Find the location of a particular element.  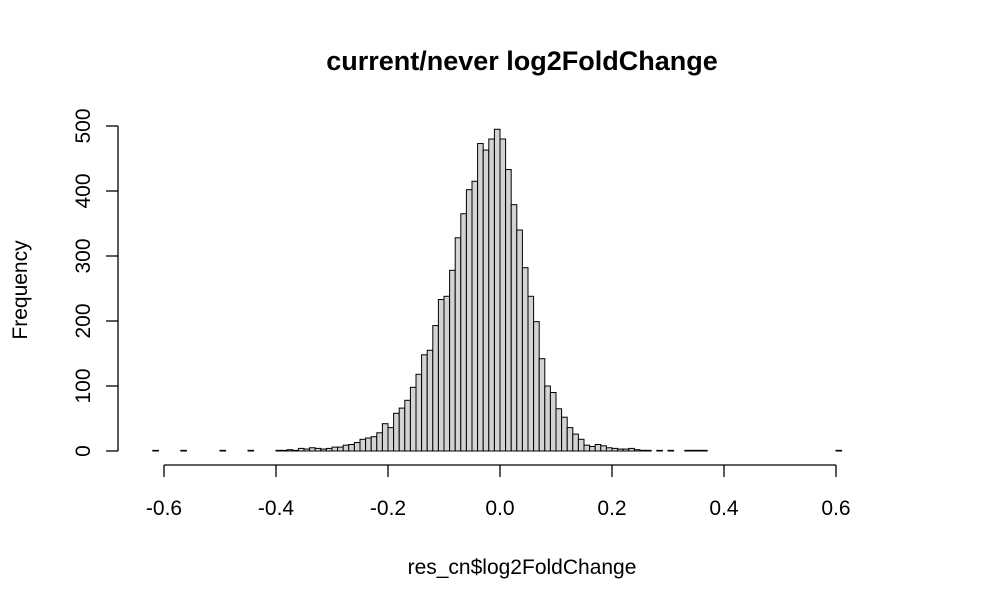

x-tick-label: -0.2 is located at coordinates (388, 508).